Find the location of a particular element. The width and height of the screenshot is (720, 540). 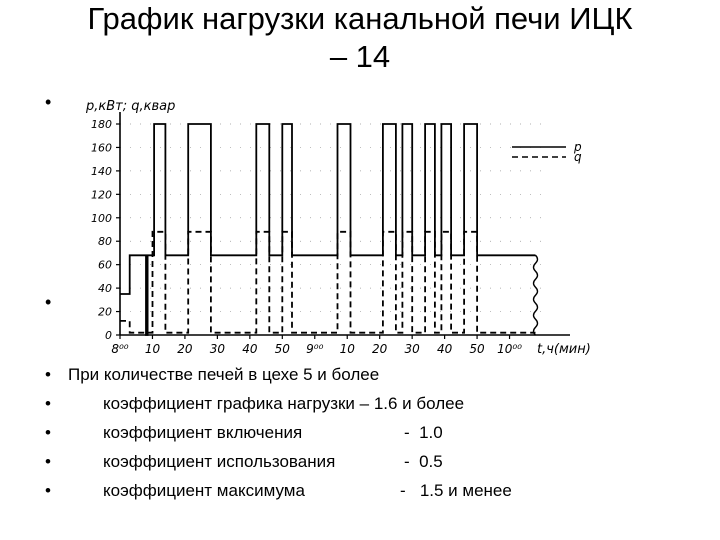

x-tick-label: 10⁰⁰ is located at coordinates (509, 349).